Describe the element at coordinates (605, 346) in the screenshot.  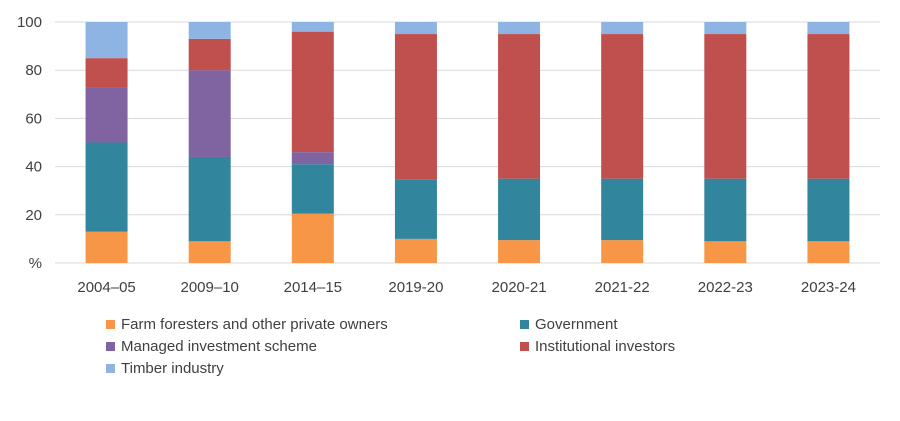
I see `legend-label: Institutional investors` at that location.